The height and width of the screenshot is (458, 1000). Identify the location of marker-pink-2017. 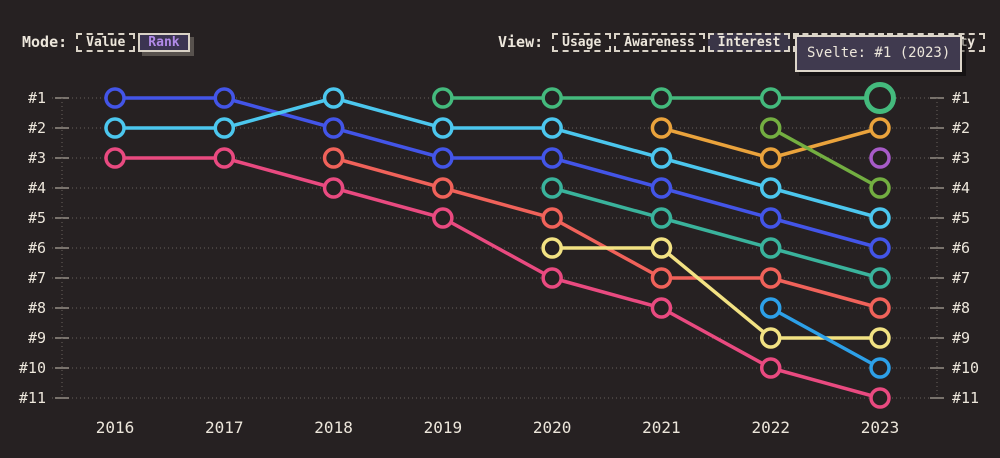
(224, 158).